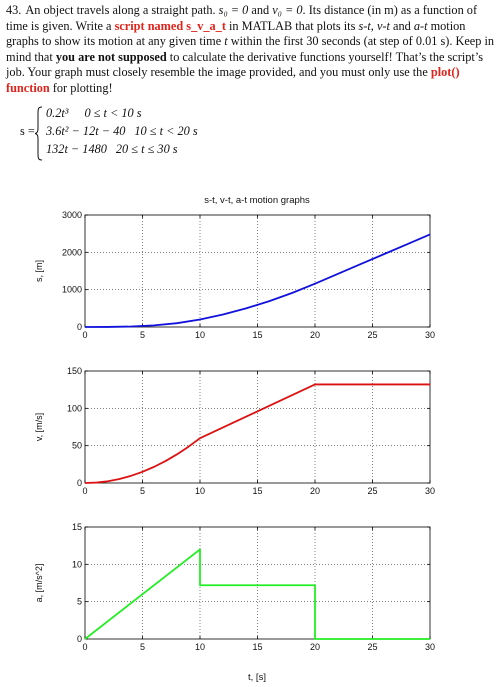 This screenshot has height=687, width=504. Describe the element at coordinates (72, 290) in the screenshot. I see `s-ytick-label: 1000` at that location.